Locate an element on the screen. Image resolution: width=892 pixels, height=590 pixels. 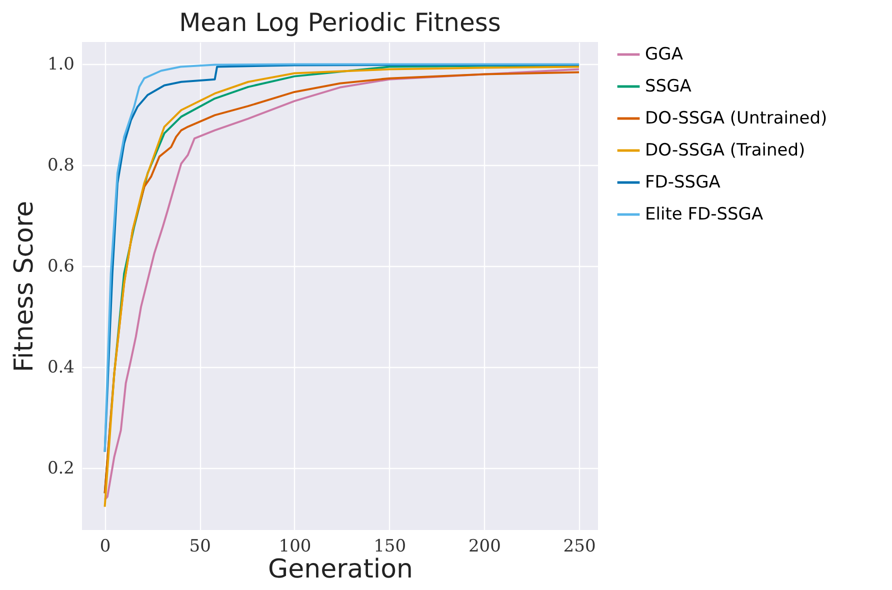
chart-title: Mean Log Periodic Fitness is located at coordinates (340, 22).